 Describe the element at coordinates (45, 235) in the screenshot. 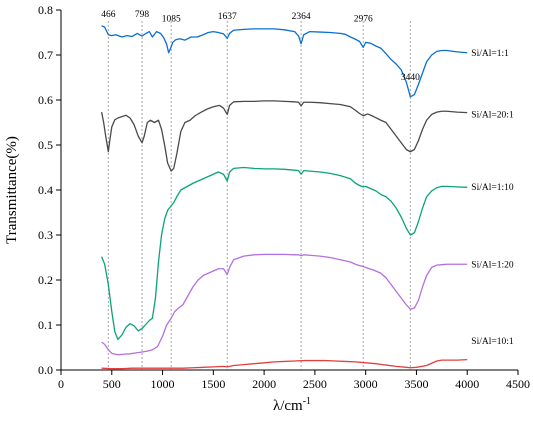

I see `y-tick-label: 0.3` at that location.